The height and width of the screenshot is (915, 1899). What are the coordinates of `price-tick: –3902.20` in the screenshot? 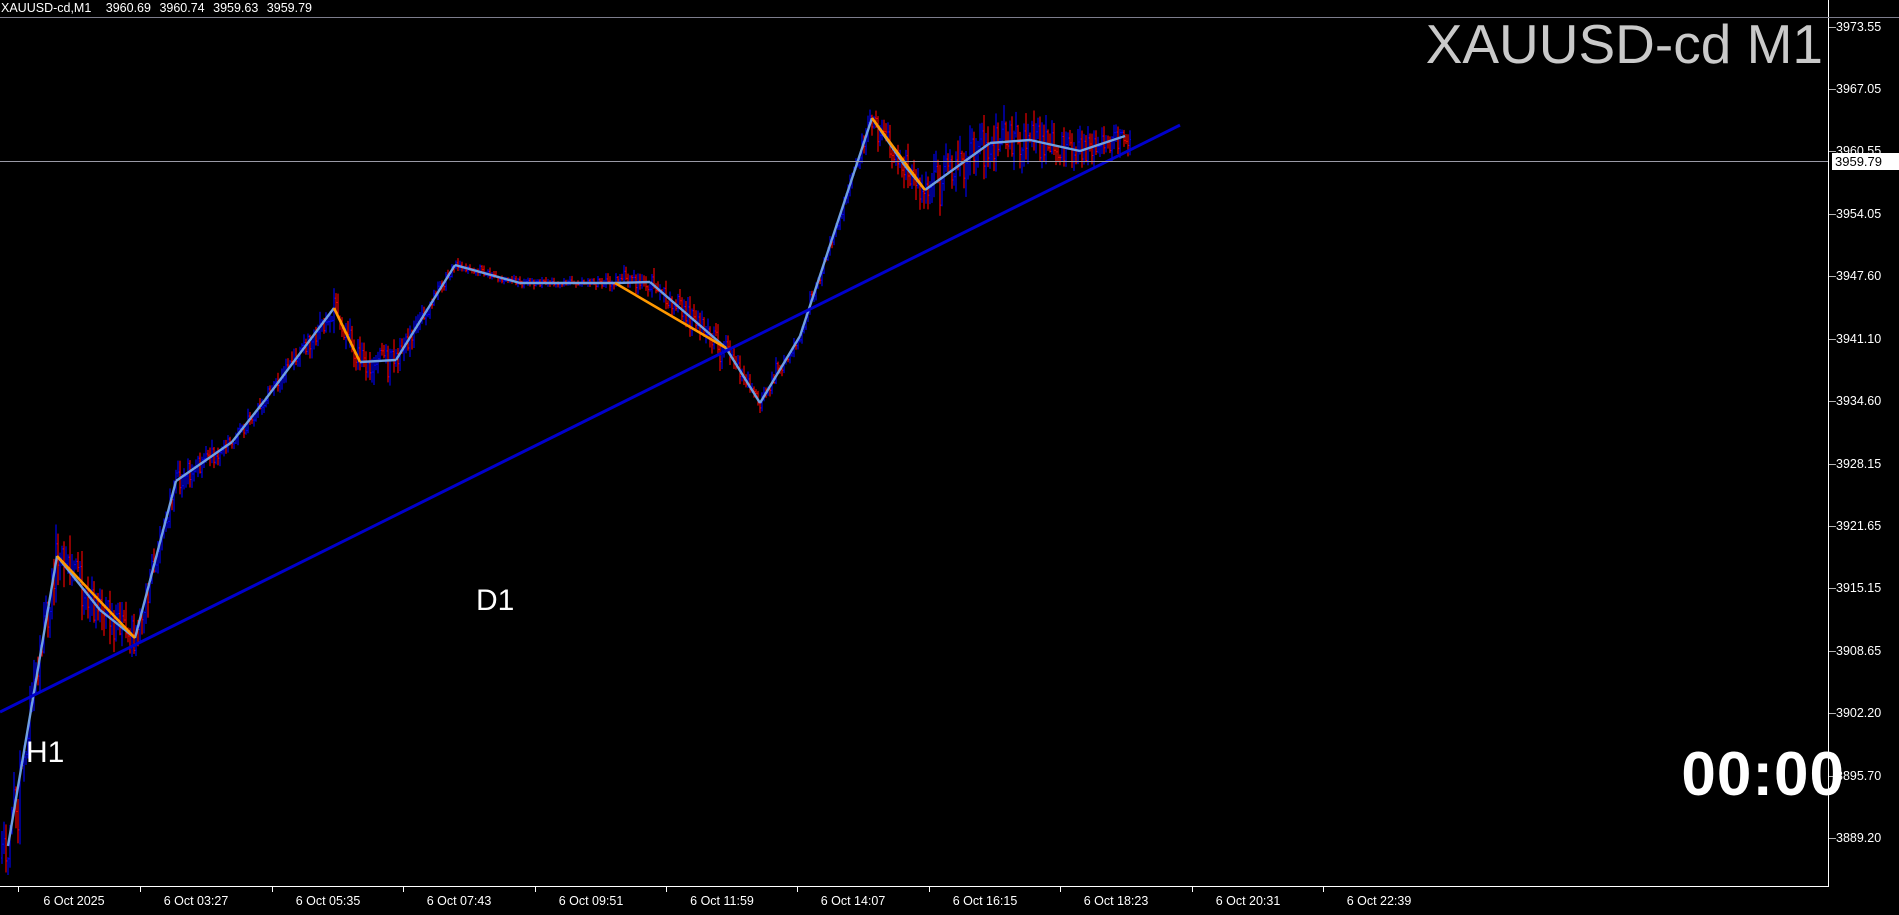 It's located at (1864, 713).